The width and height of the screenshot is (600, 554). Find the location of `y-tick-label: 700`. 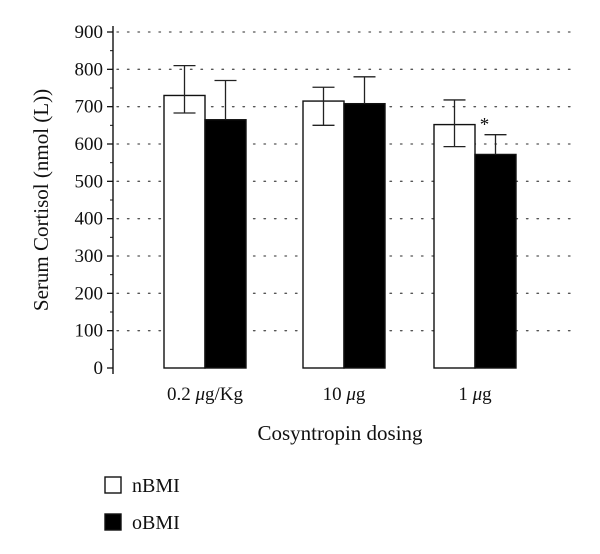

y-tick-label: 700 is located at coordinates (89, 107).